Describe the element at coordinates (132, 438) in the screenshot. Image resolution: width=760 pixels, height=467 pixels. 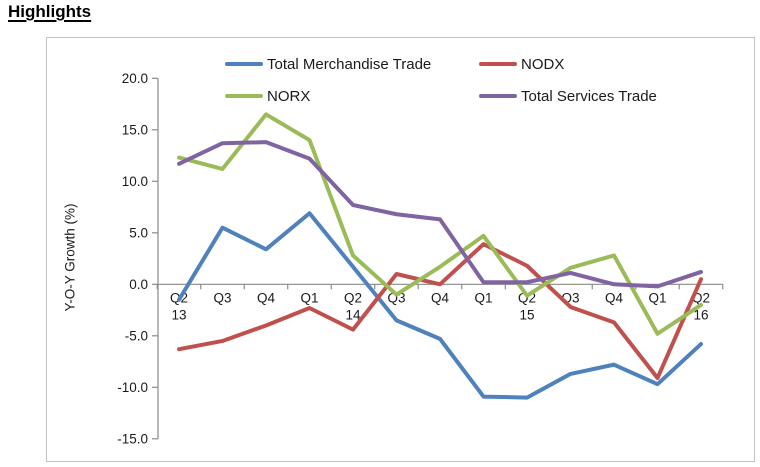
I see `y-axis-tick-label: -15.0` at that location.